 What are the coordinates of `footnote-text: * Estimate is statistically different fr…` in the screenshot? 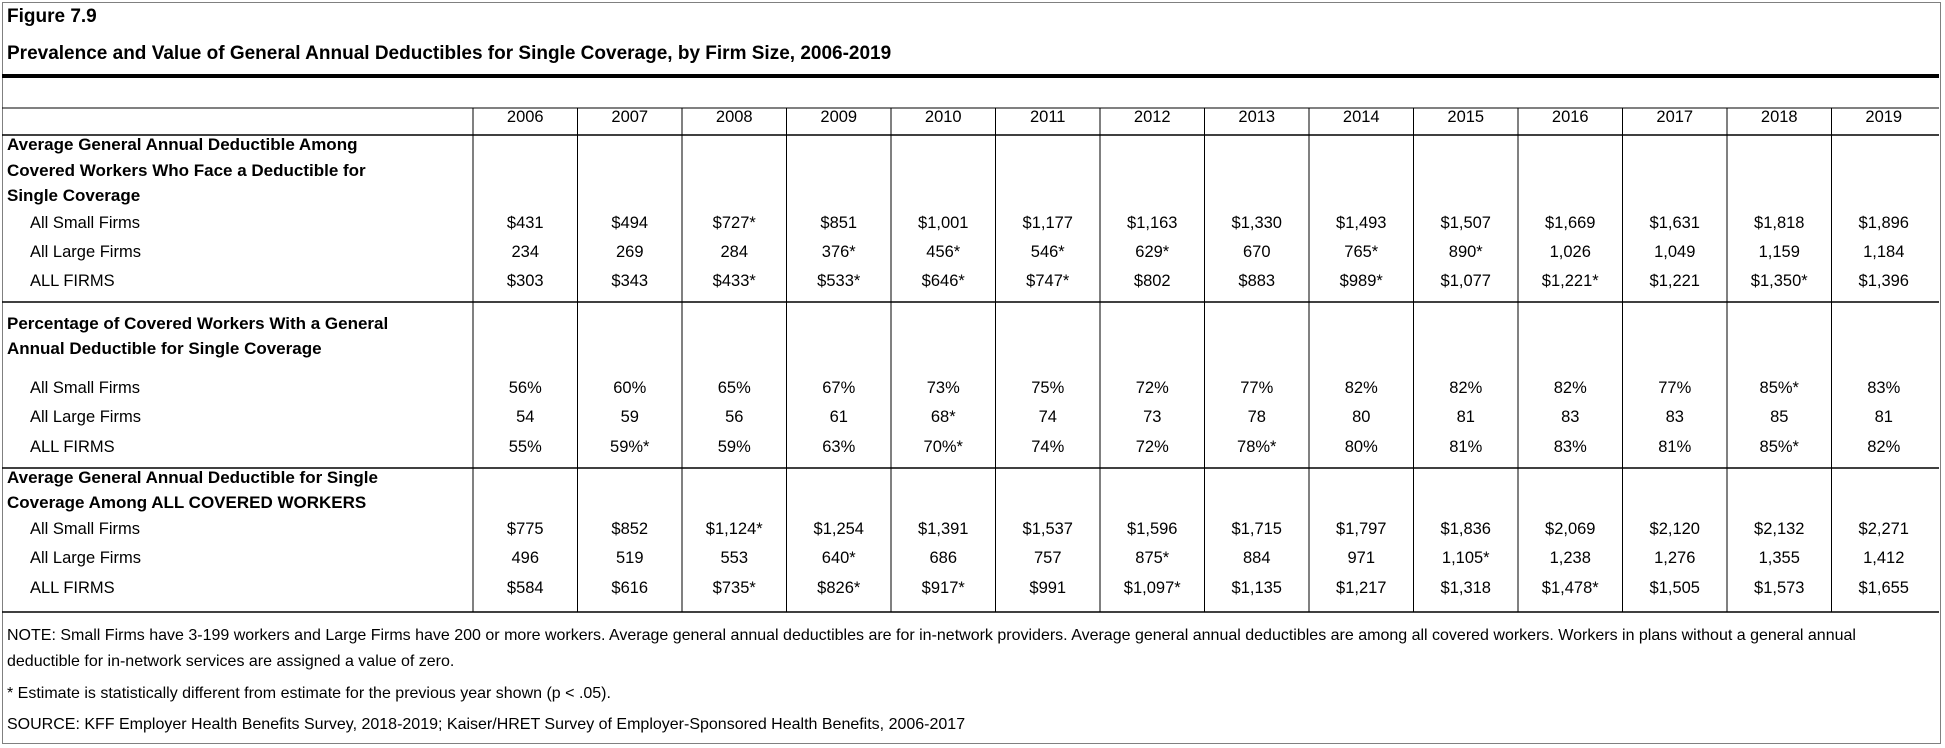 It's located at (309, 693).